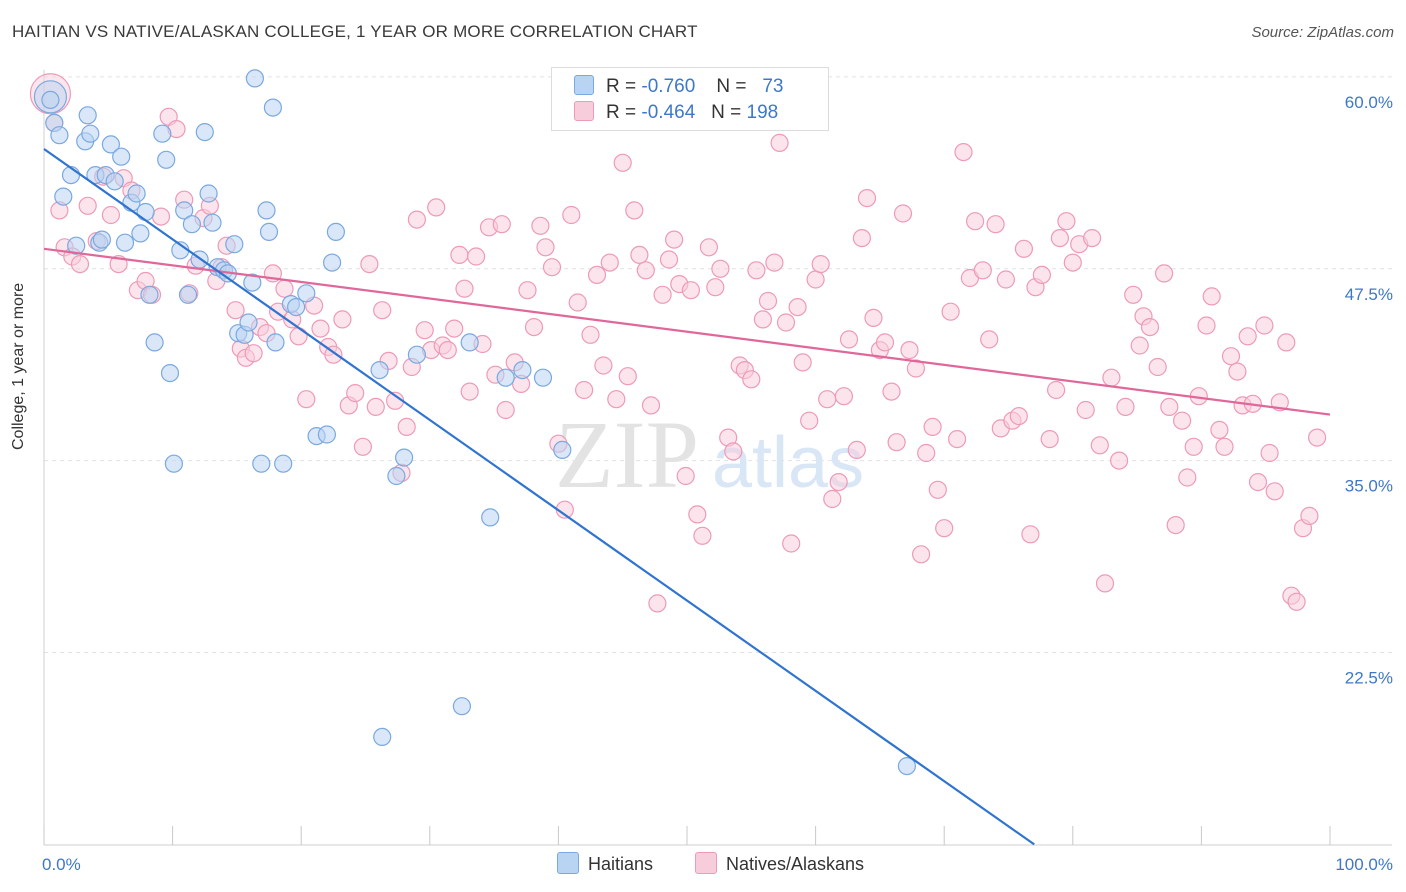 The width and height of the screenshot is (1406, 892). What do you see at coordinates (773, 86) in the screenshot?
I see `n-value: 73` at bounding box center [773, 86].